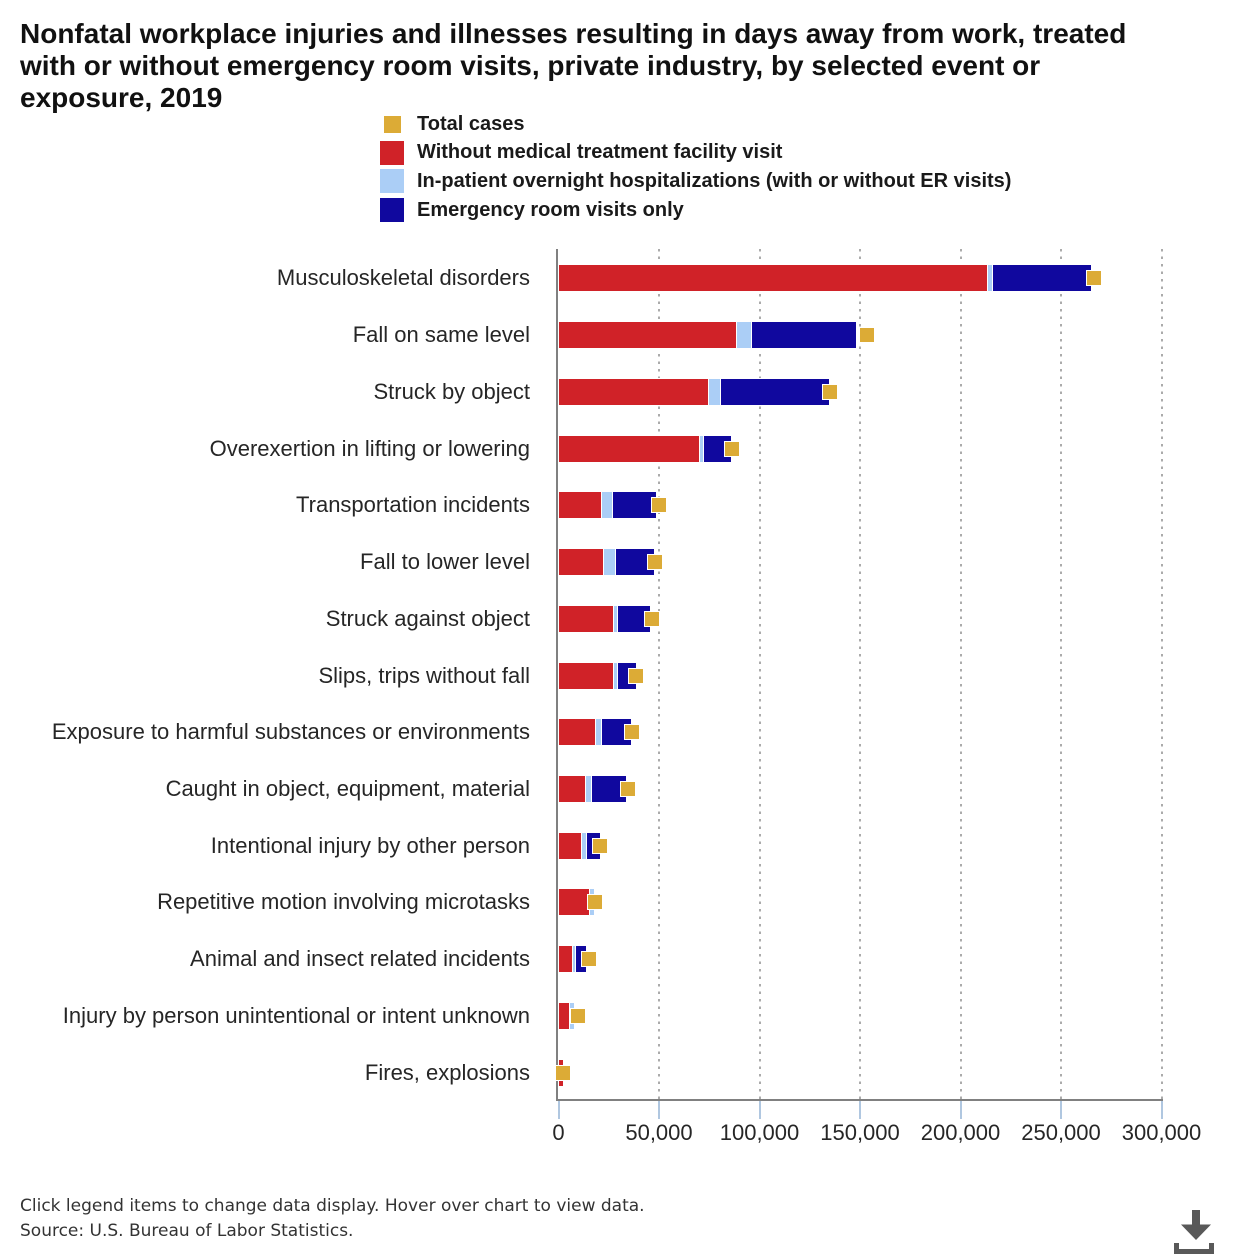 Image resolution: width=1240 pixels, height=1260 pixels. What do you see at coordinates (392, 181) in the screenshot?
I see `legend-marker-hospitalizations-icon` at bounding box center [392, 181].